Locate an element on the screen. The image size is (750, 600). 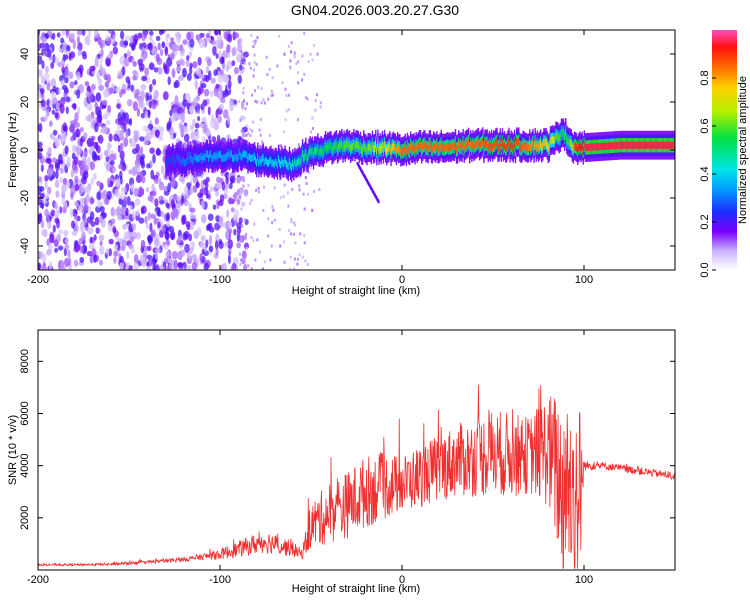
y-tick-label: -40 is located at coordinates (25, 246).